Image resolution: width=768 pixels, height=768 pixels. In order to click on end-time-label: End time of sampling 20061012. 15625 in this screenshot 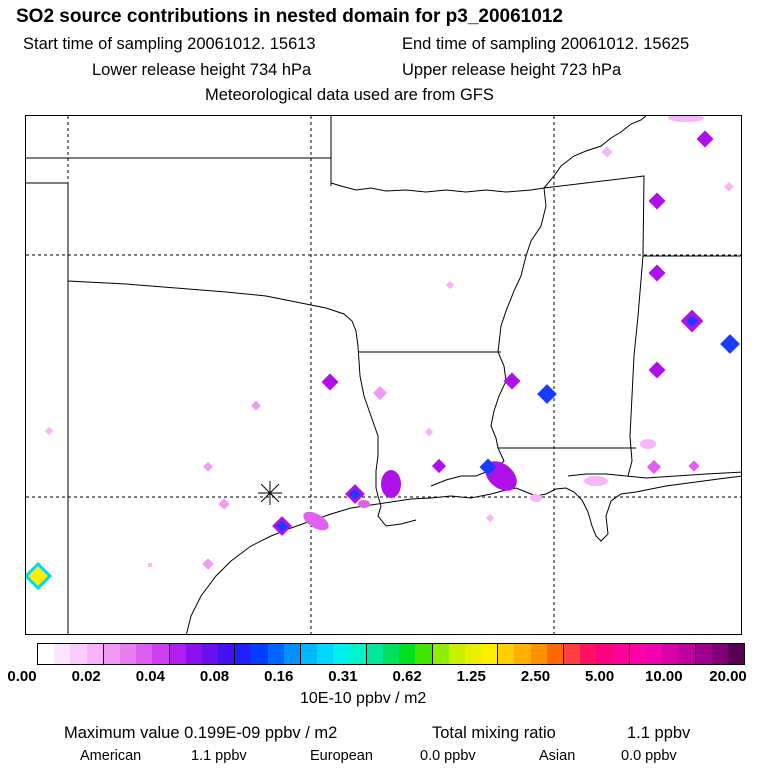, I will do `click(546, 44)`.